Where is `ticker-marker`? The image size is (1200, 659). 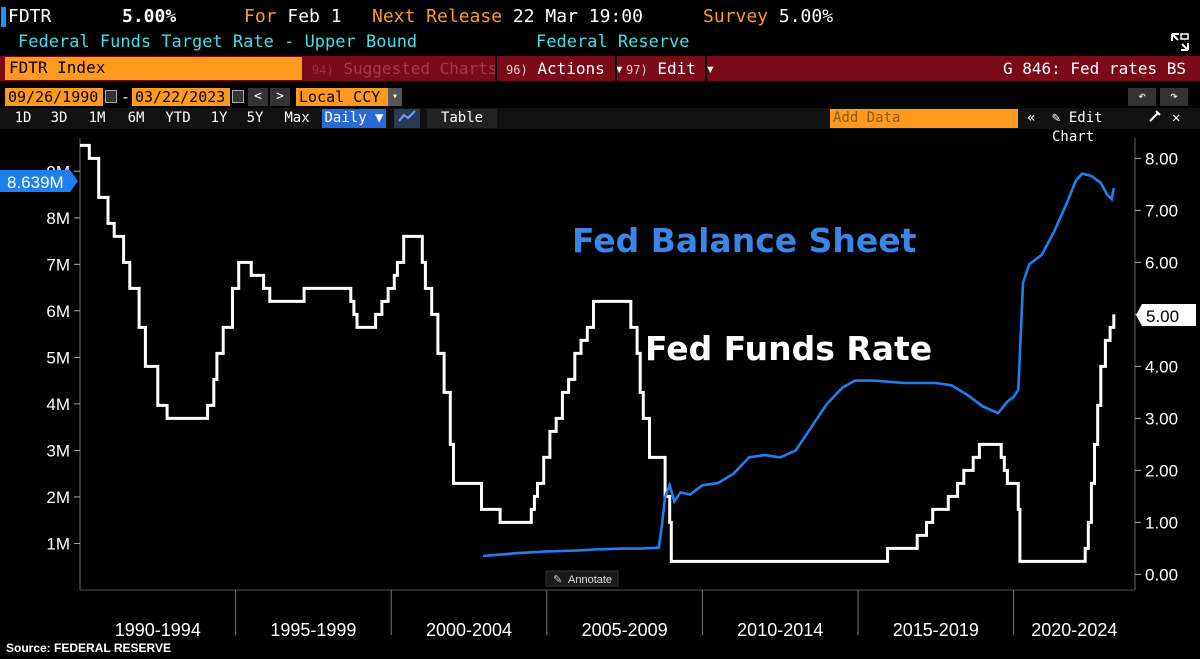
ticker-marker is located at coordinates (3, 17).